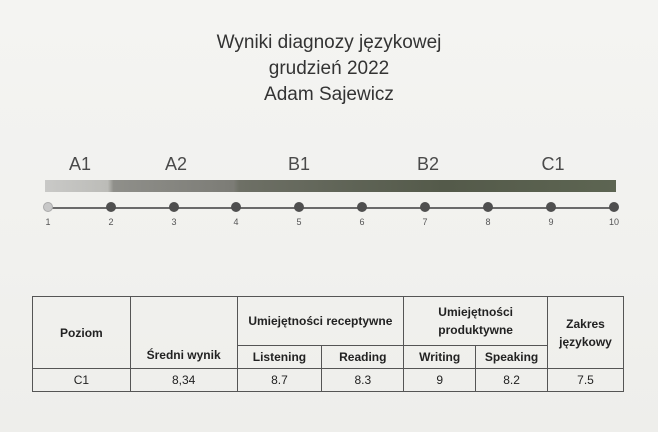  I want to click on header-writing: Writing, so click(440, 357).